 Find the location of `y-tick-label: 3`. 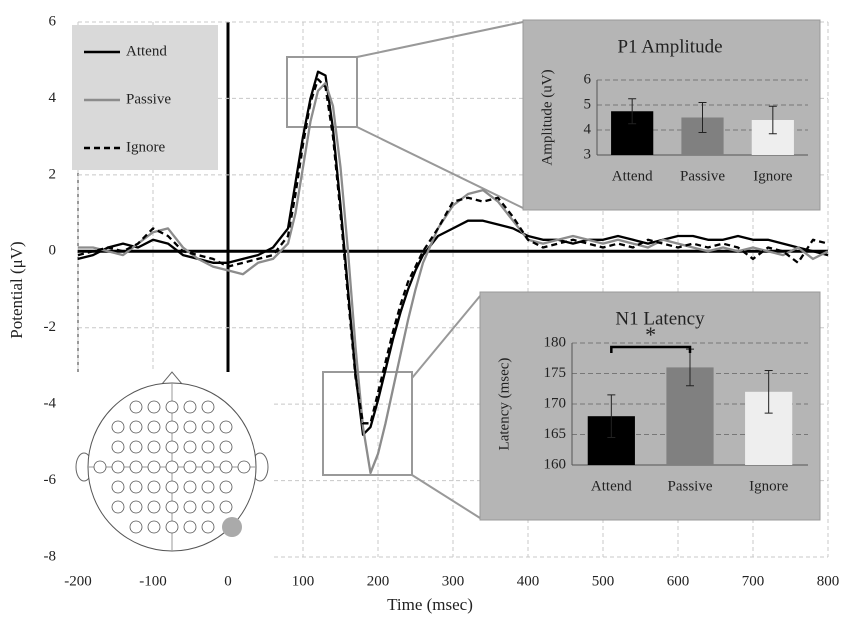

y-tick-label: 3 is located at coordinates (588, 154).